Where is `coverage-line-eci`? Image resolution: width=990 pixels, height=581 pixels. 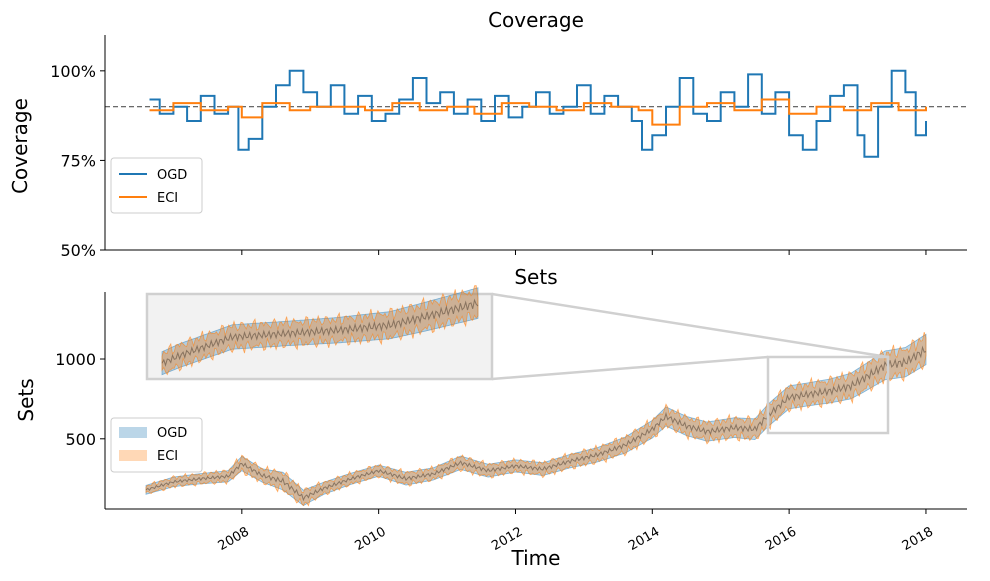 coverage-line-eci is located at coordinates (538, 112).